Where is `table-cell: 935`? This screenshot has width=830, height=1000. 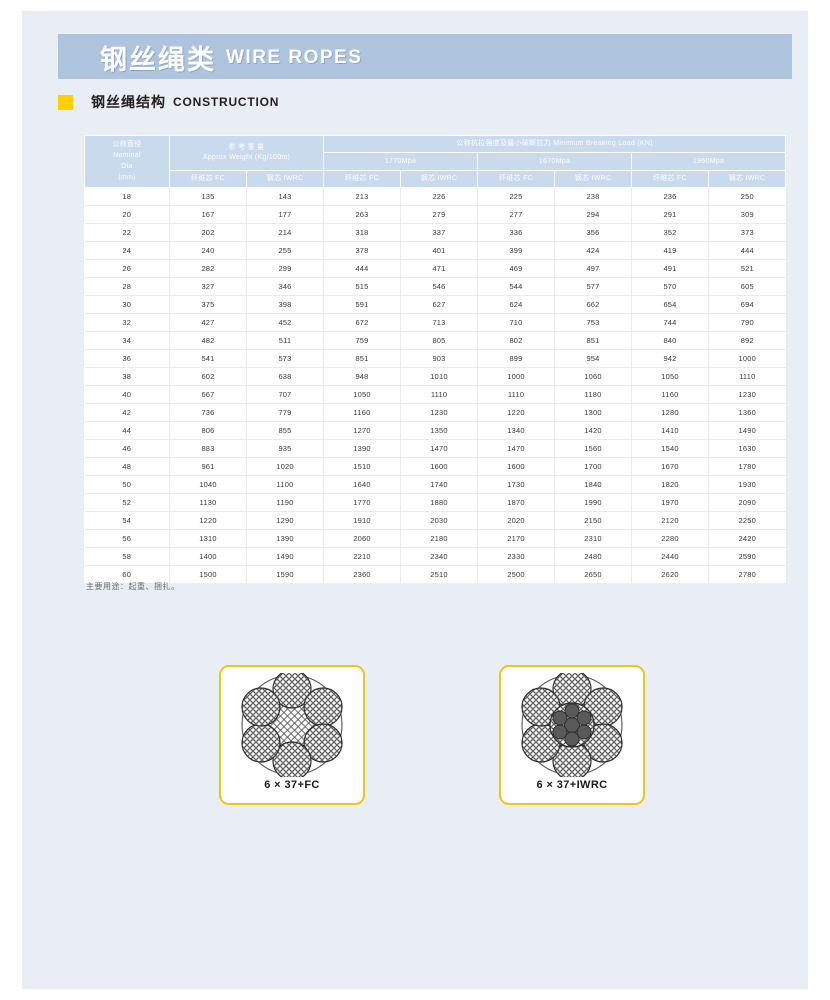
table-cell: 935 is located at coordinates (285, 449).